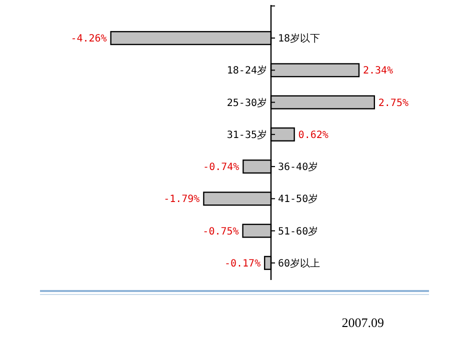 This screenshot has width=469, height=341. What do you see at coordinates (246, 102) in the screenshot?
I see `y-tick-label: 25-30岁` at bounding box center [246, 102].